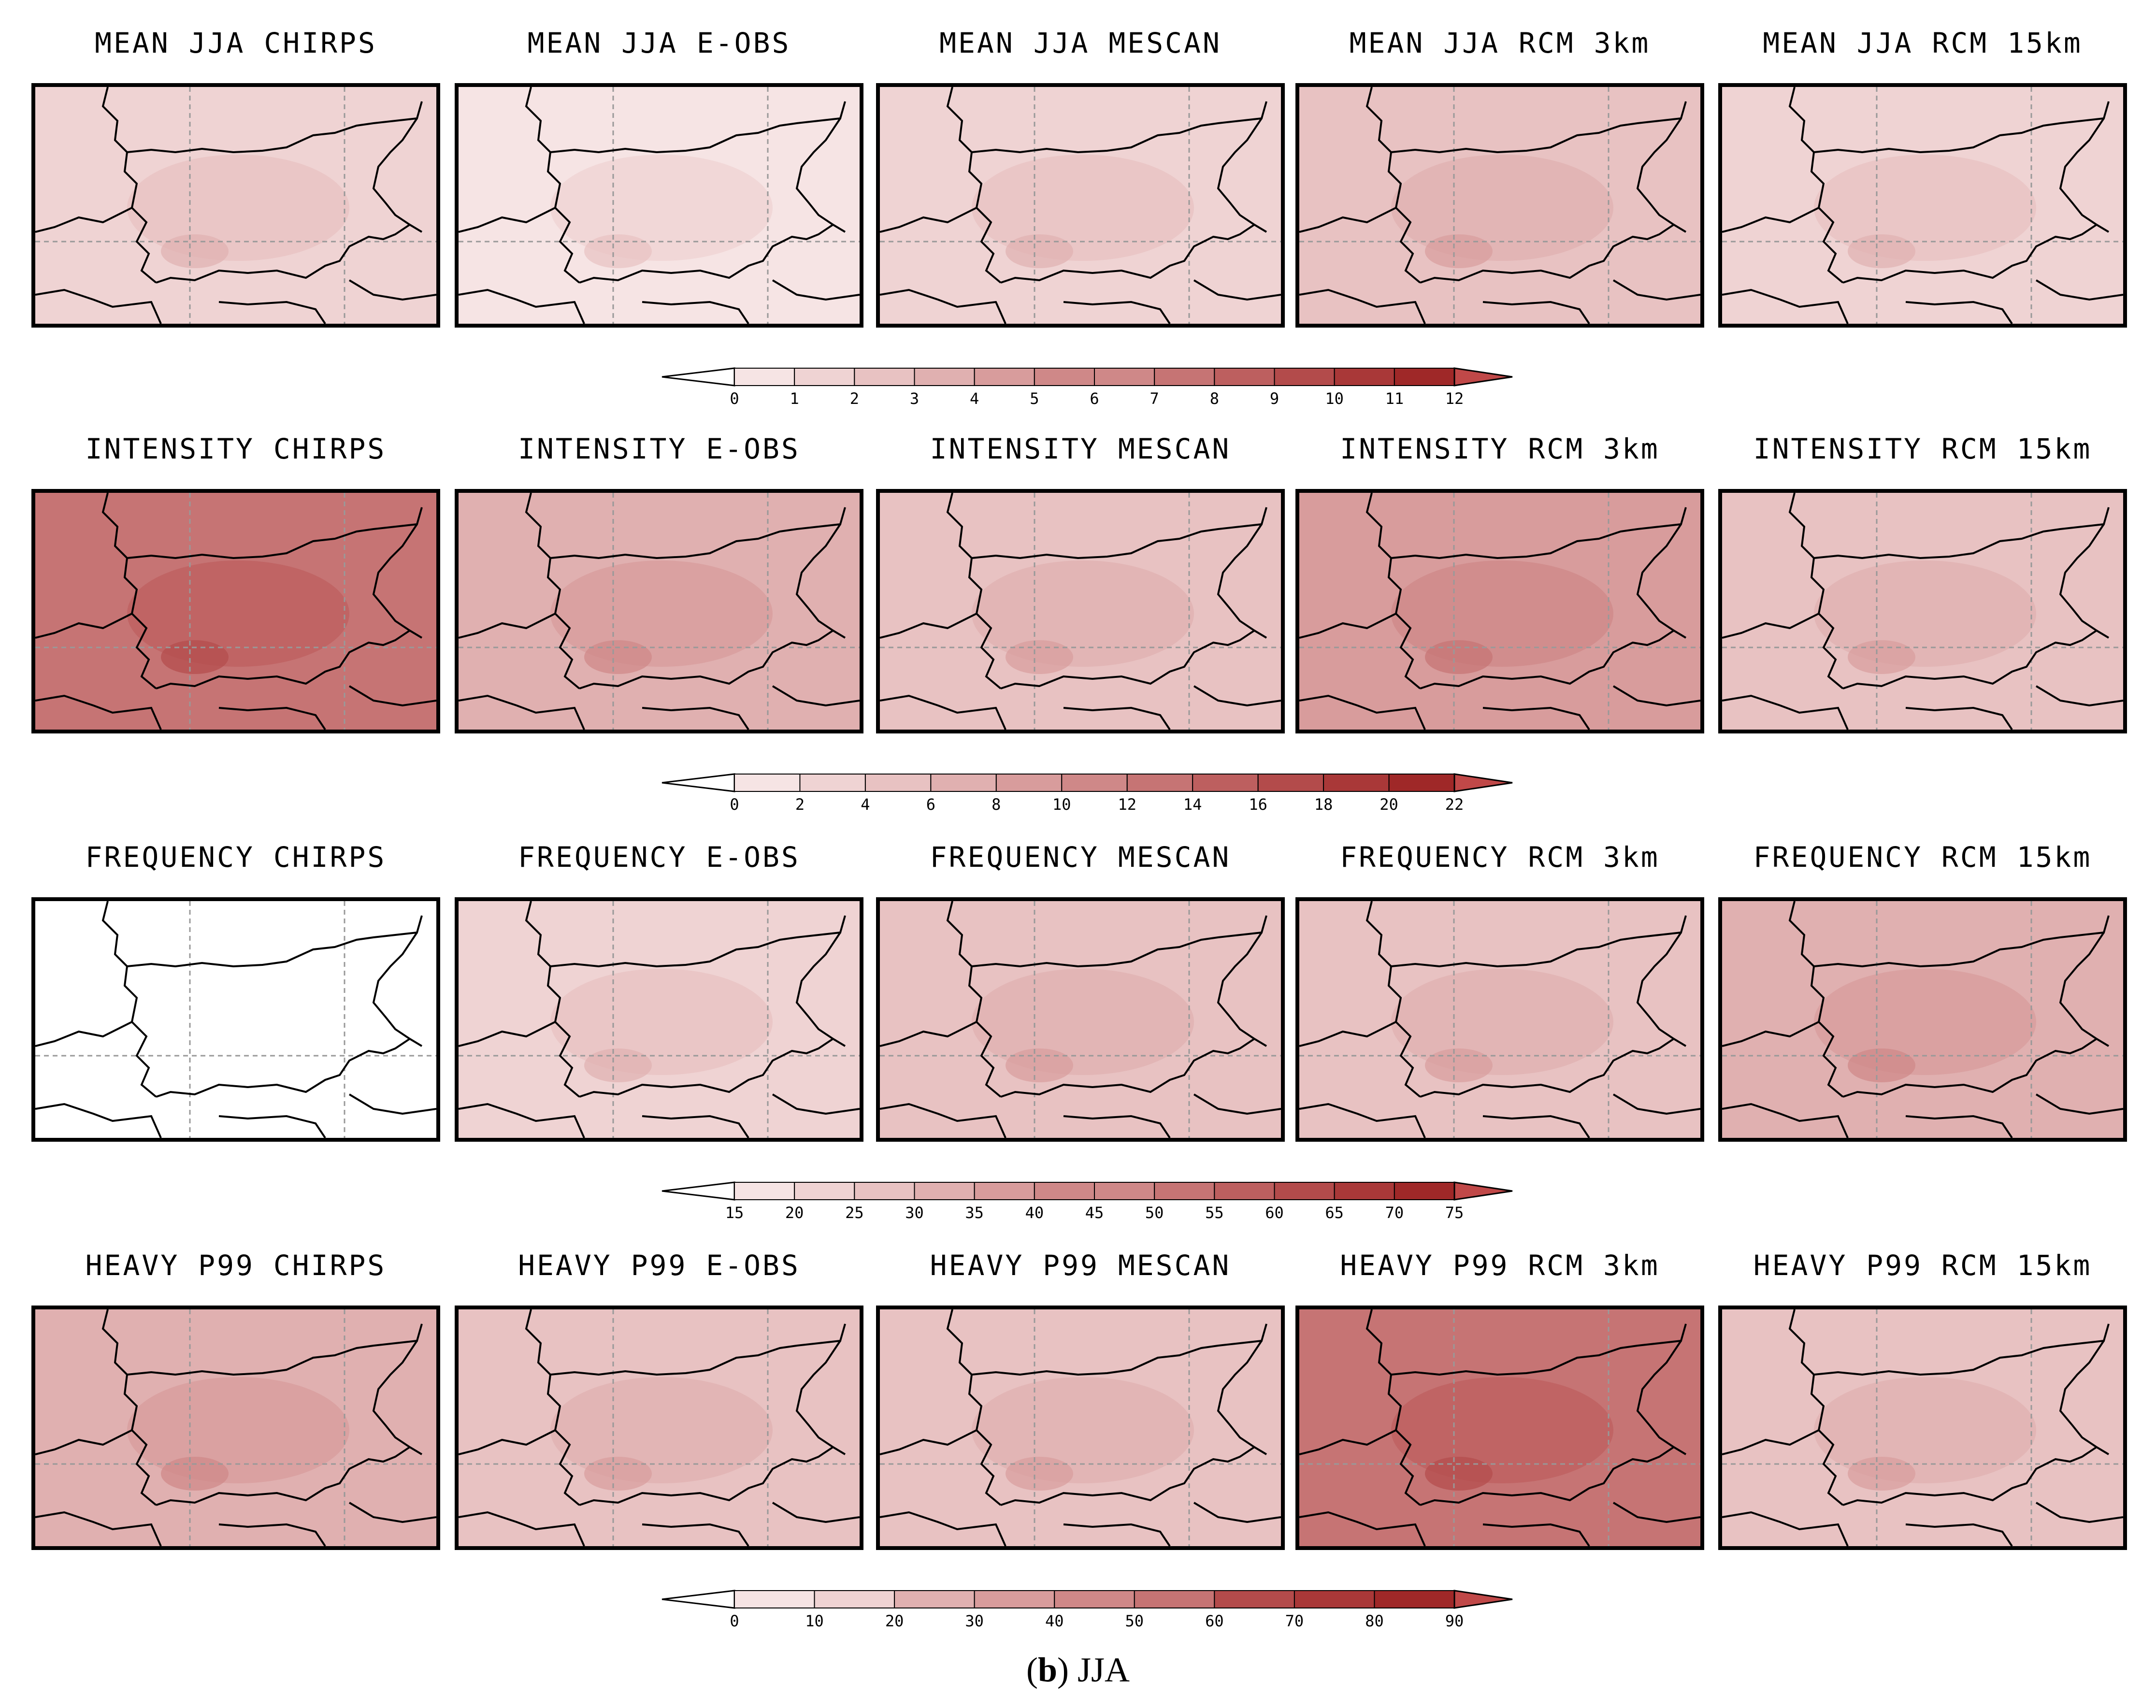 The width and height of the screenshot is (2156, 1708). What do you see at coordinates (1394, 1213) in the screenshot?
I see `colorbar-tick-label: 70` at bounding box center [1394, 1213].